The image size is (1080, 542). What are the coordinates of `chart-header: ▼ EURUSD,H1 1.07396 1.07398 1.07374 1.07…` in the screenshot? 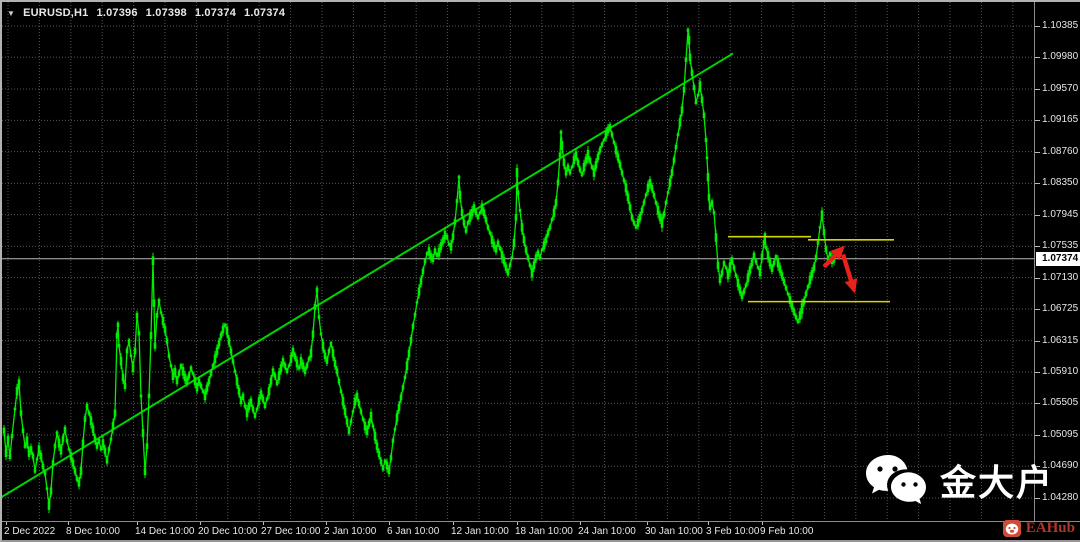 It's located at (146, 13).